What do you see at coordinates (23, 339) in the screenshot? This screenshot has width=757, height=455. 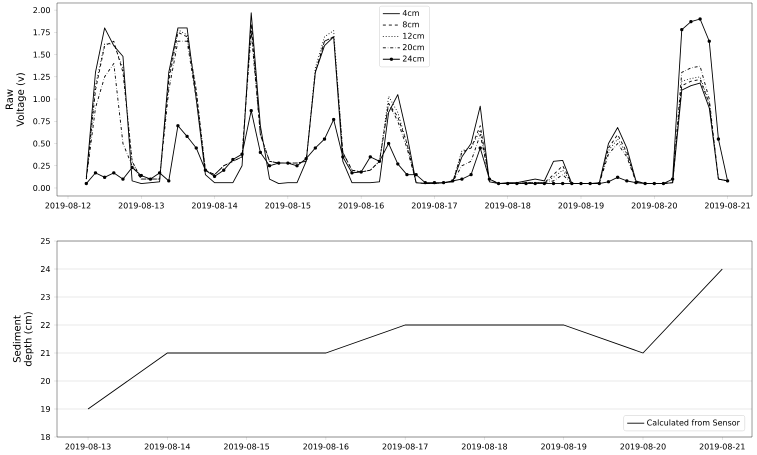 I see `y-axis-title: Sediment depth (cm)` at bounding box center [23, 339].